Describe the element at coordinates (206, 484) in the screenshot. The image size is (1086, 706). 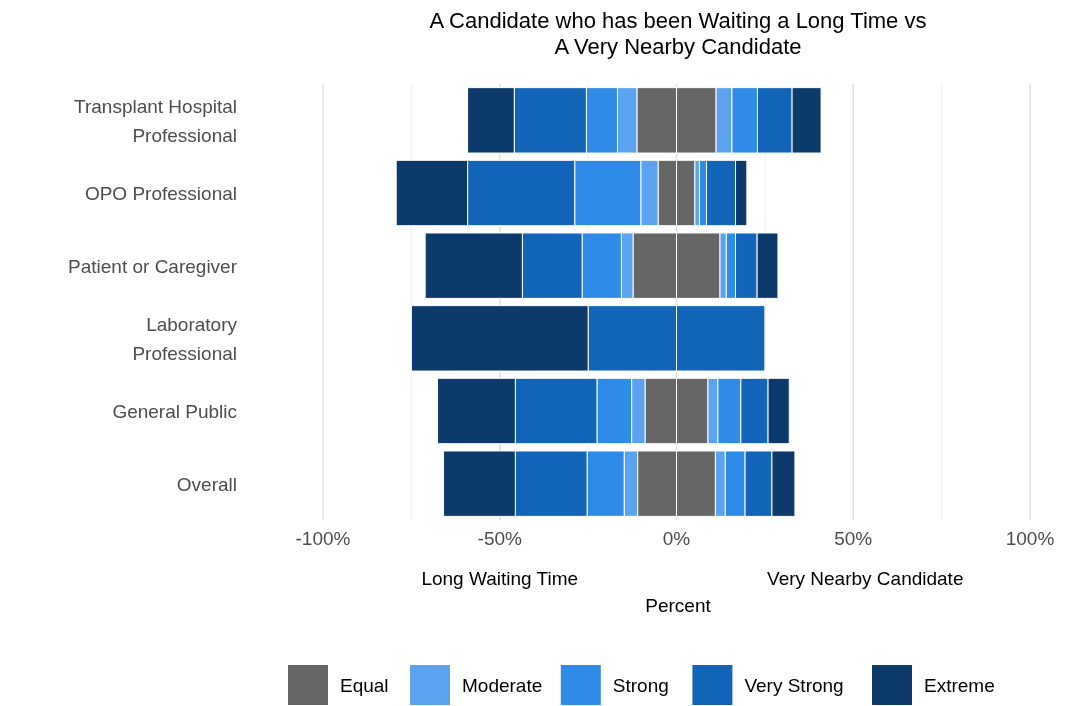
I see `y-tick-label: Overall` at that location.